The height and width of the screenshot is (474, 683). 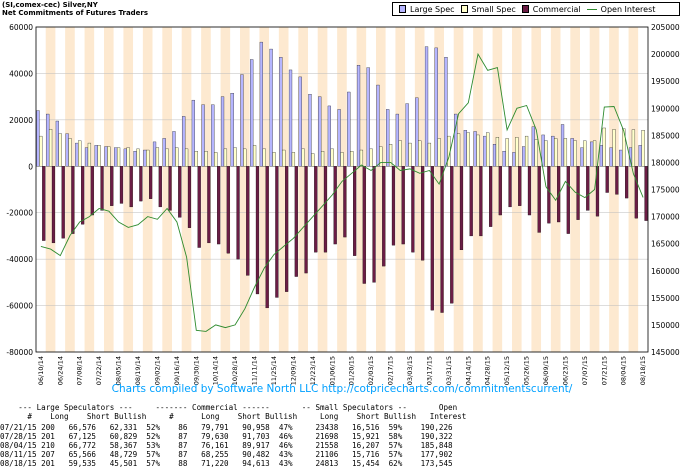 What do you see at coordinates (216, 370) in the screenshot?
I see `x-tick-label: 10/14/14` at bounding box center [216, 370].